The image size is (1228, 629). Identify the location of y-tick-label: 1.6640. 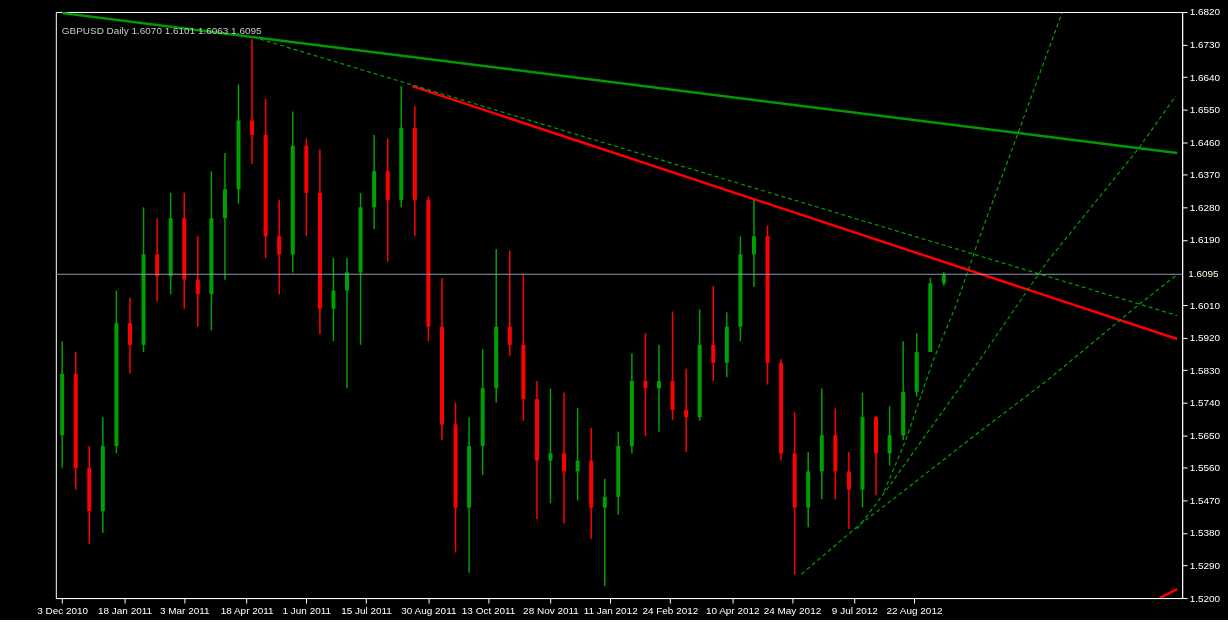
(1205, 77).